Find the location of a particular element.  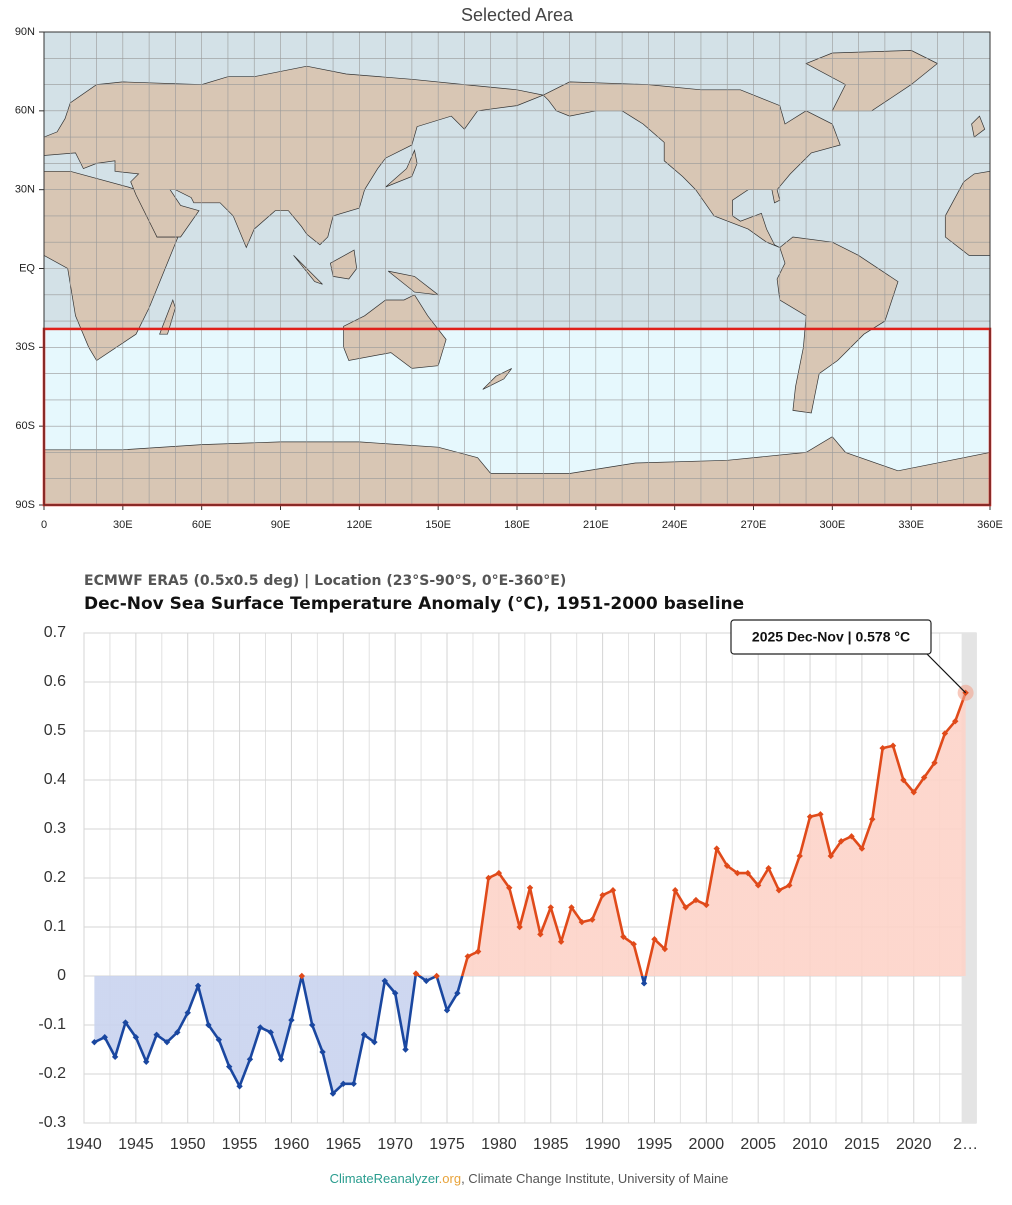

y-tick-label: 0.7 is located at coordinates (55, 632).